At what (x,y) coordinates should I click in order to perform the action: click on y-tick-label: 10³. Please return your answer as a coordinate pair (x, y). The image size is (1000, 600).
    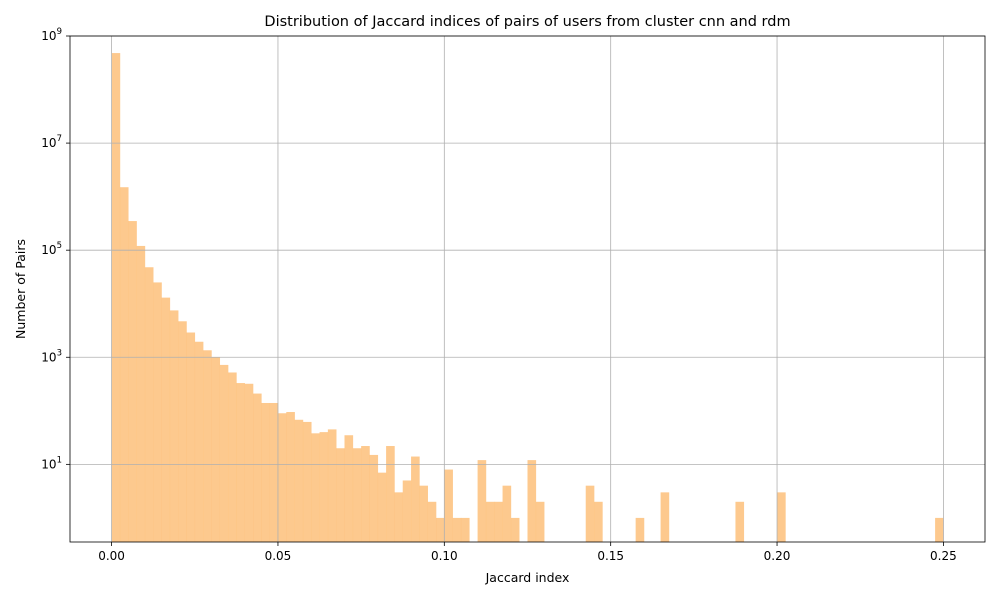
    Looking at the image, I should click on (51, 356).